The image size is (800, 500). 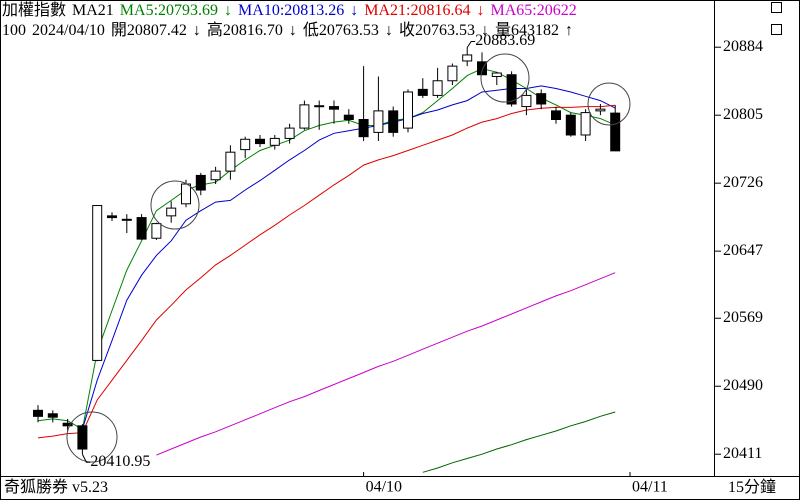 What do you see at coordinates (568, 30) in the screenshot?
I see `quote-item: ↑` at bounding box center [568, 30].